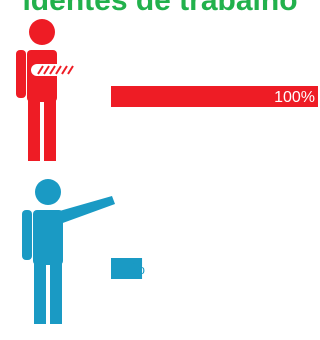 Image resolution: width=320 pixels, height=340 pixels. What do you see at coordinates (68, 251) in the screenshot?
I see `person-pointing-icon` at bounding box center [68, 251].